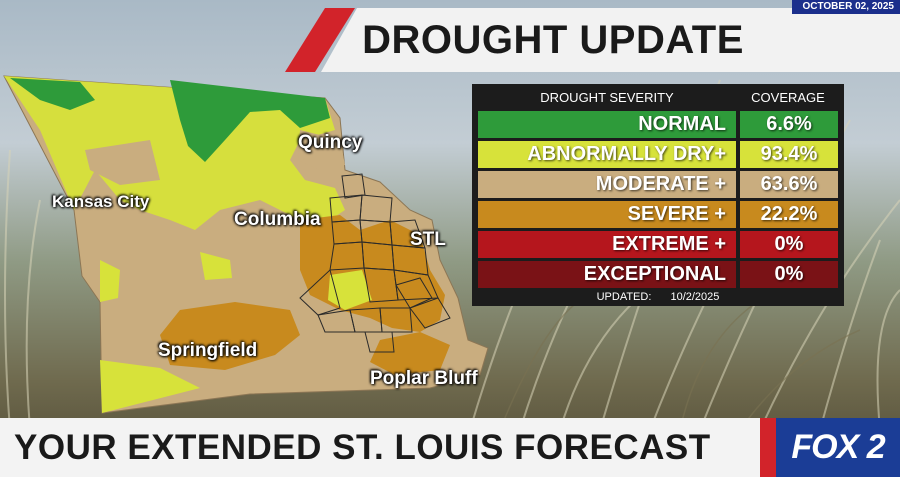 Image resolution: width=900 pixels, height=477 pixels. Describe the element at coordinates (350, 290) in the screenshot. I see `dry-area-east` at that location.